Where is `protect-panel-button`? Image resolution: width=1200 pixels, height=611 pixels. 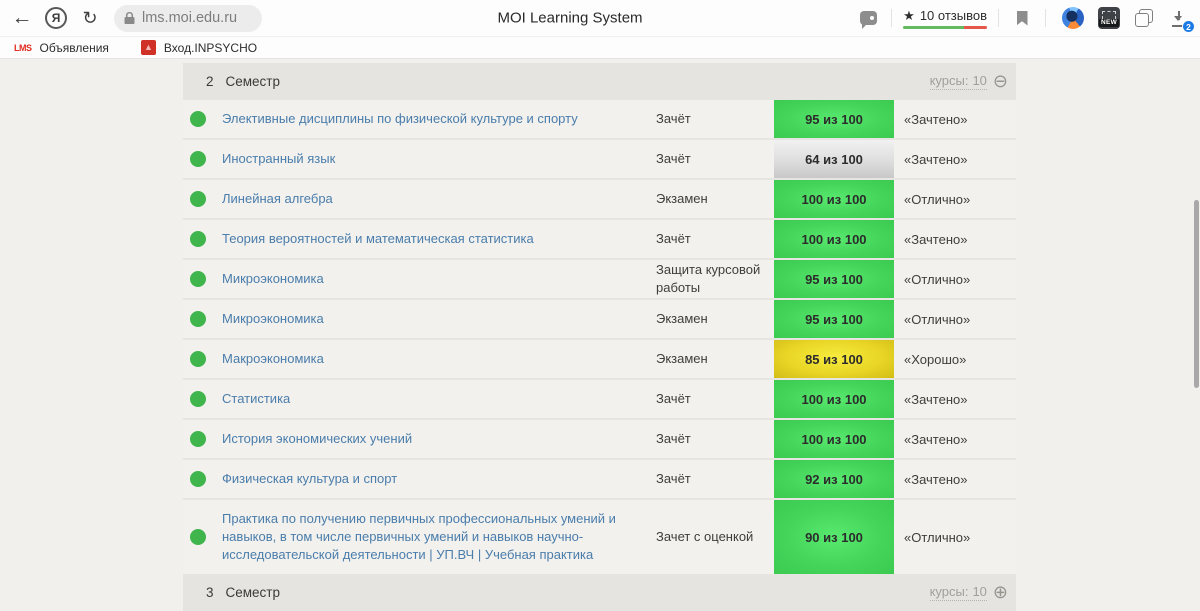 protect-panel-button is located at coordinates (868, 18).